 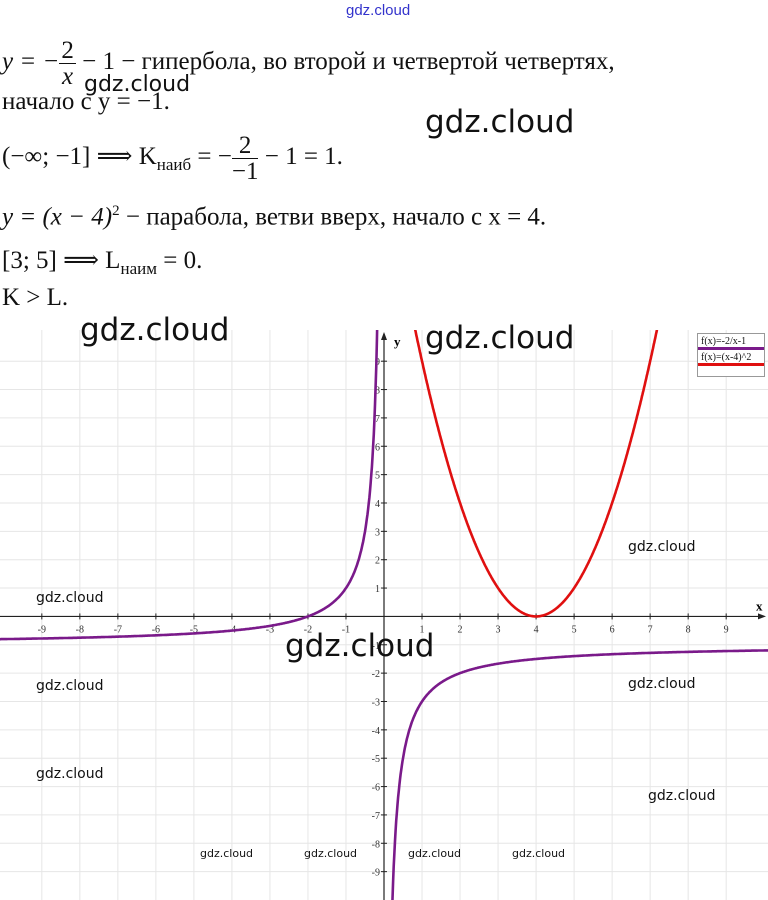 What do you see at coordinates (42, 629) in the screenshot?
I see `x-tick-label: -9` at bounding box center [42, 629].